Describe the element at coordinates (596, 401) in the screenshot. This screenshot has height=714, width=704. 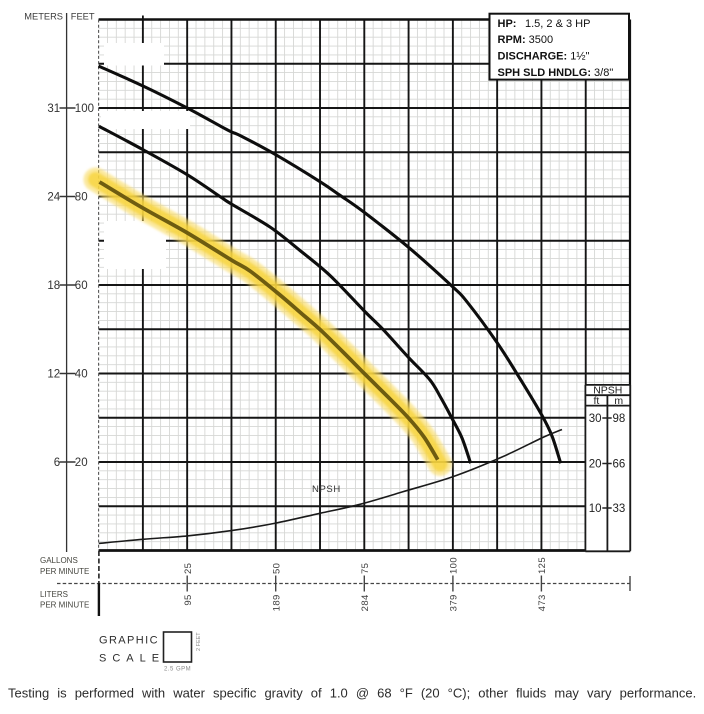
I see `svg-text: ft` at that location.